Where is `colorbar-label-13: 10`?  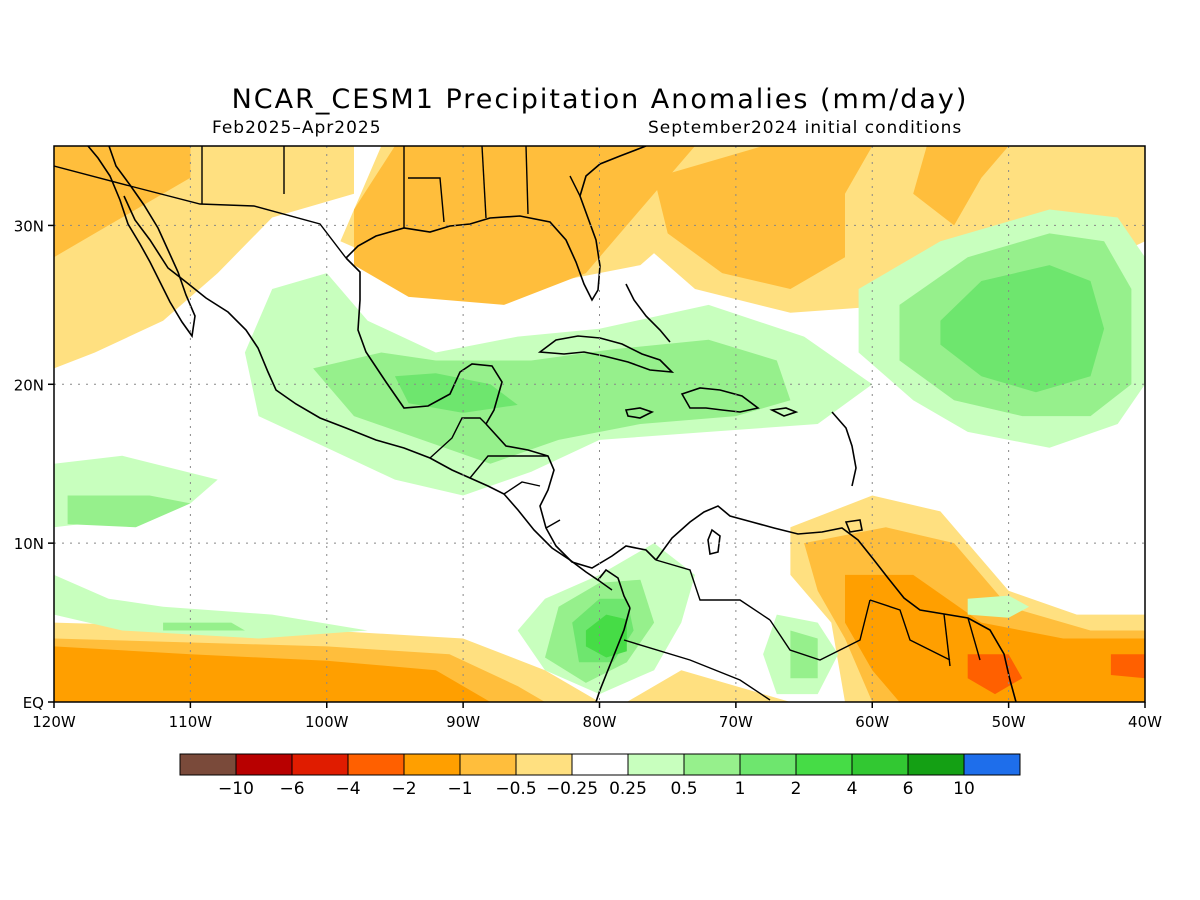
colorbar-label-13: 10 is located at coordinates (964, 789).